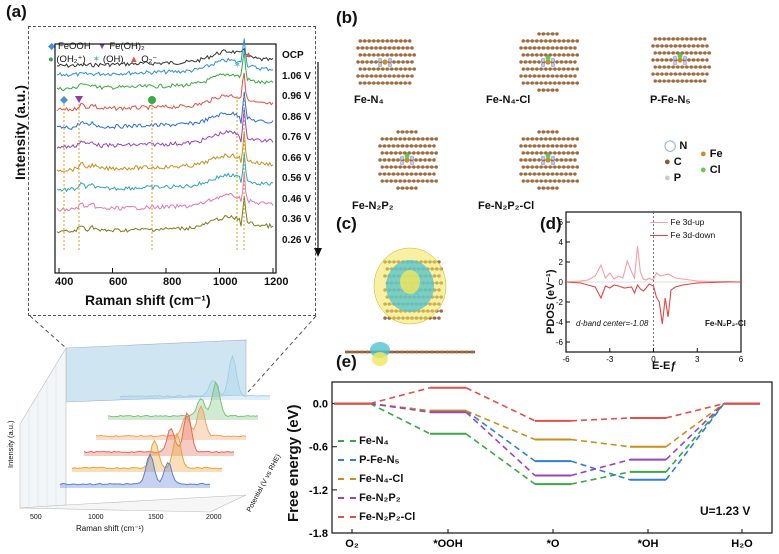 The width and height of the screenshot is (779, 554). I want to click on atom-legend-p: P, so click(677, 178).